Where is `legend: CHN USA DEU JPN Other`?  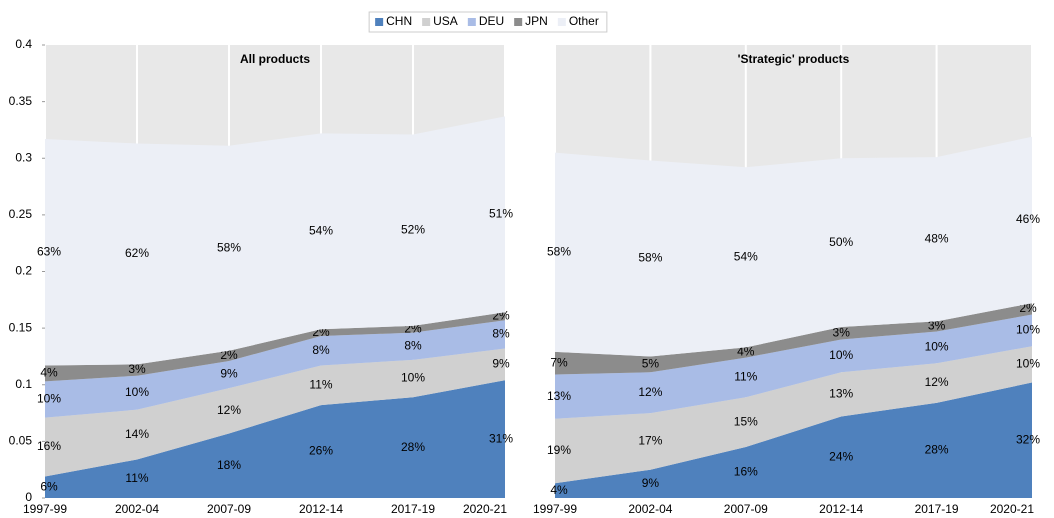 legend: CHN USA DEU JPN Other is located at coordinates (488, 22).